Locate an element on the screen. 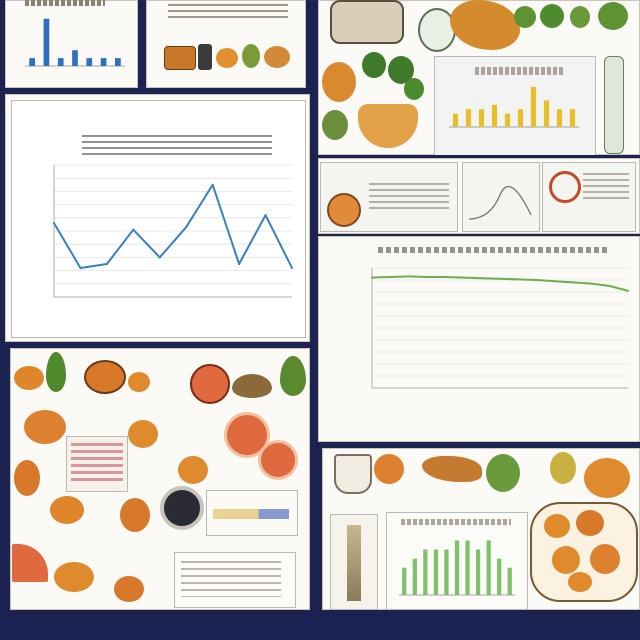  collage-red-fruit is located at coordinates (210, 384).